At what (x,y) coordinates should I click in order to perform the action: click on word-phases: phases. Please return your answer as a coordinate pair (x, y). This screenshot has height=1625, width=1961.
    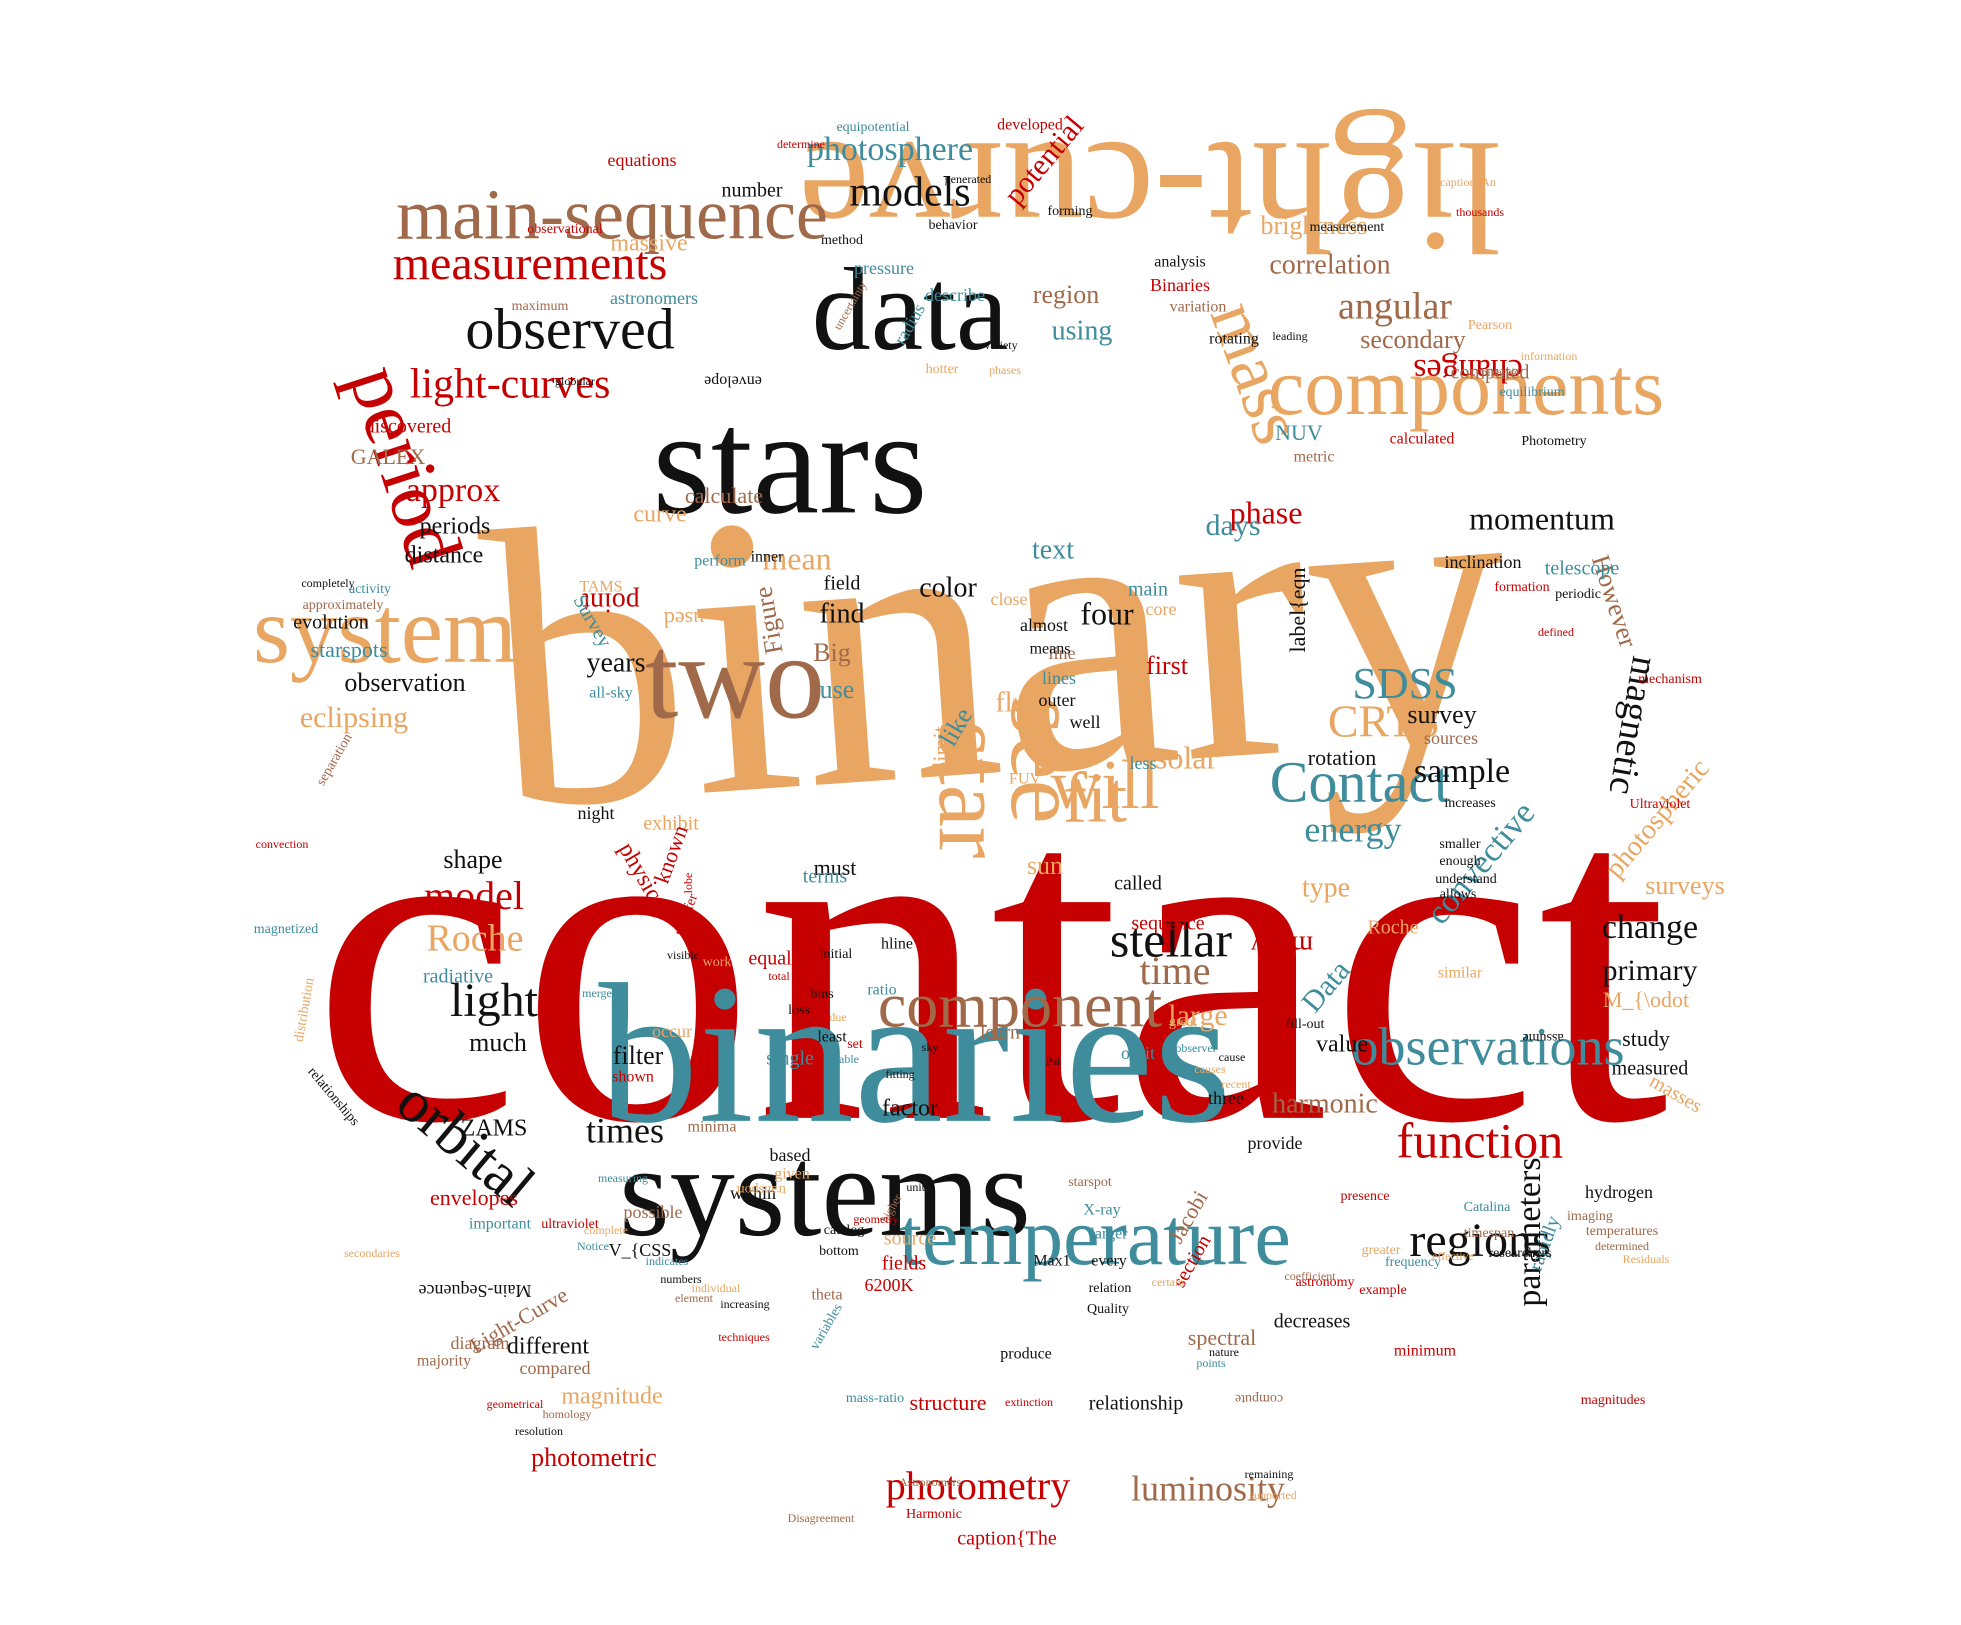
    Looking at the image, I should click on (1005, 370).